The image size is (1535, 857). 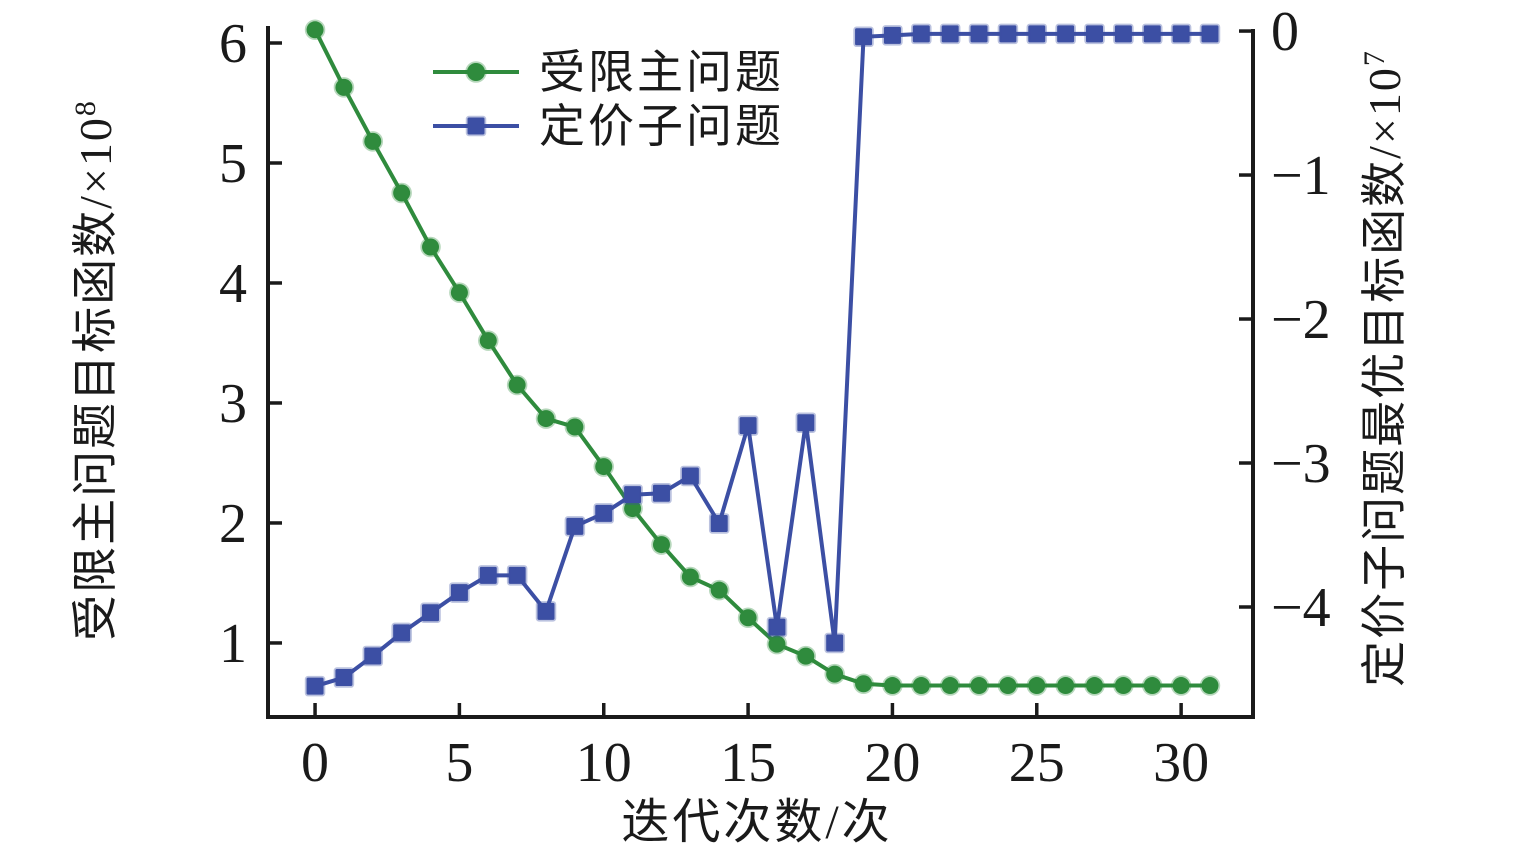 What do you see at coordinates (1301, 176) in the screenshot?
I see `right-tick-label: −1` at bounding box center [1301, 176].